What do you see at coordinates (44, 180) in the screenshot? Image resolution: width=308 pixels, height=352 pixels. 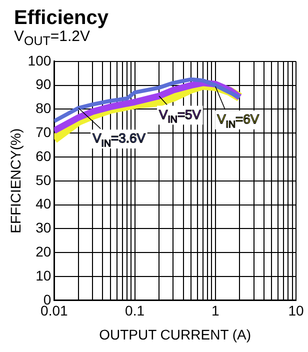 I see `y-tick-label: 50` at bounding box center [44, 180].